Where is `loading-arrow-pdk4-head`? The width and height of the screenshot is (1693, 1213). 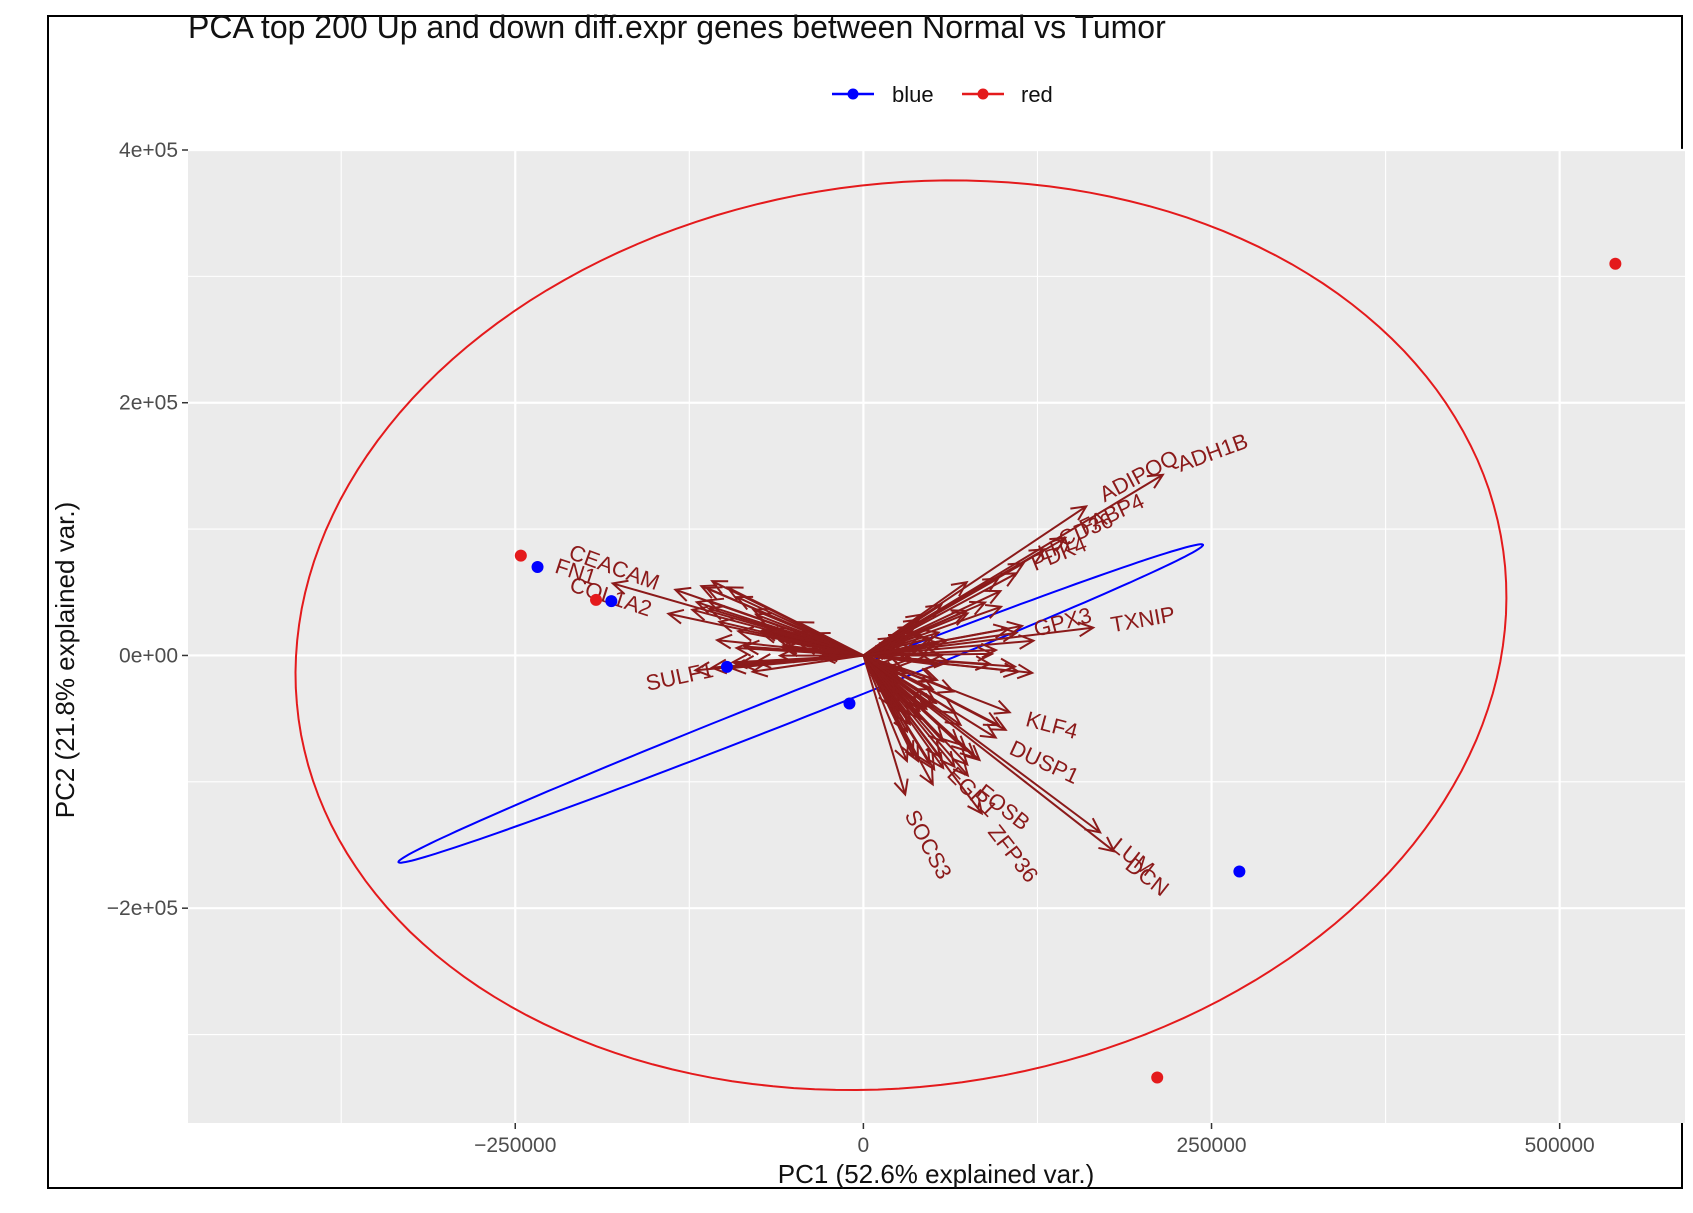
loading-arrow-pdk4-head is located at coordinates (1009, 579).